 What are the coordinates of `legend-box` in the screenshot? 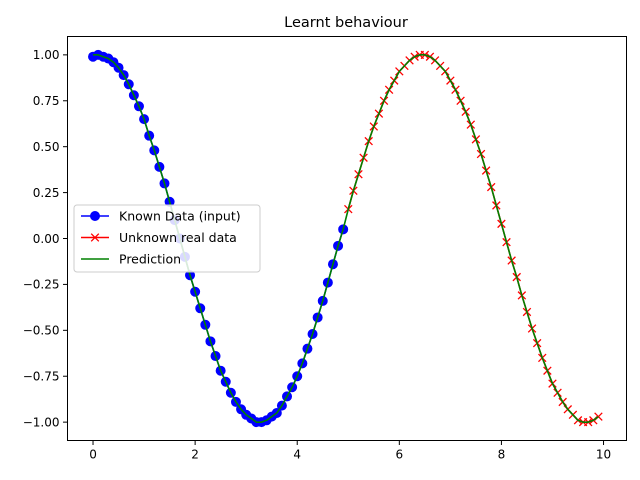 It's located at (167, 238).